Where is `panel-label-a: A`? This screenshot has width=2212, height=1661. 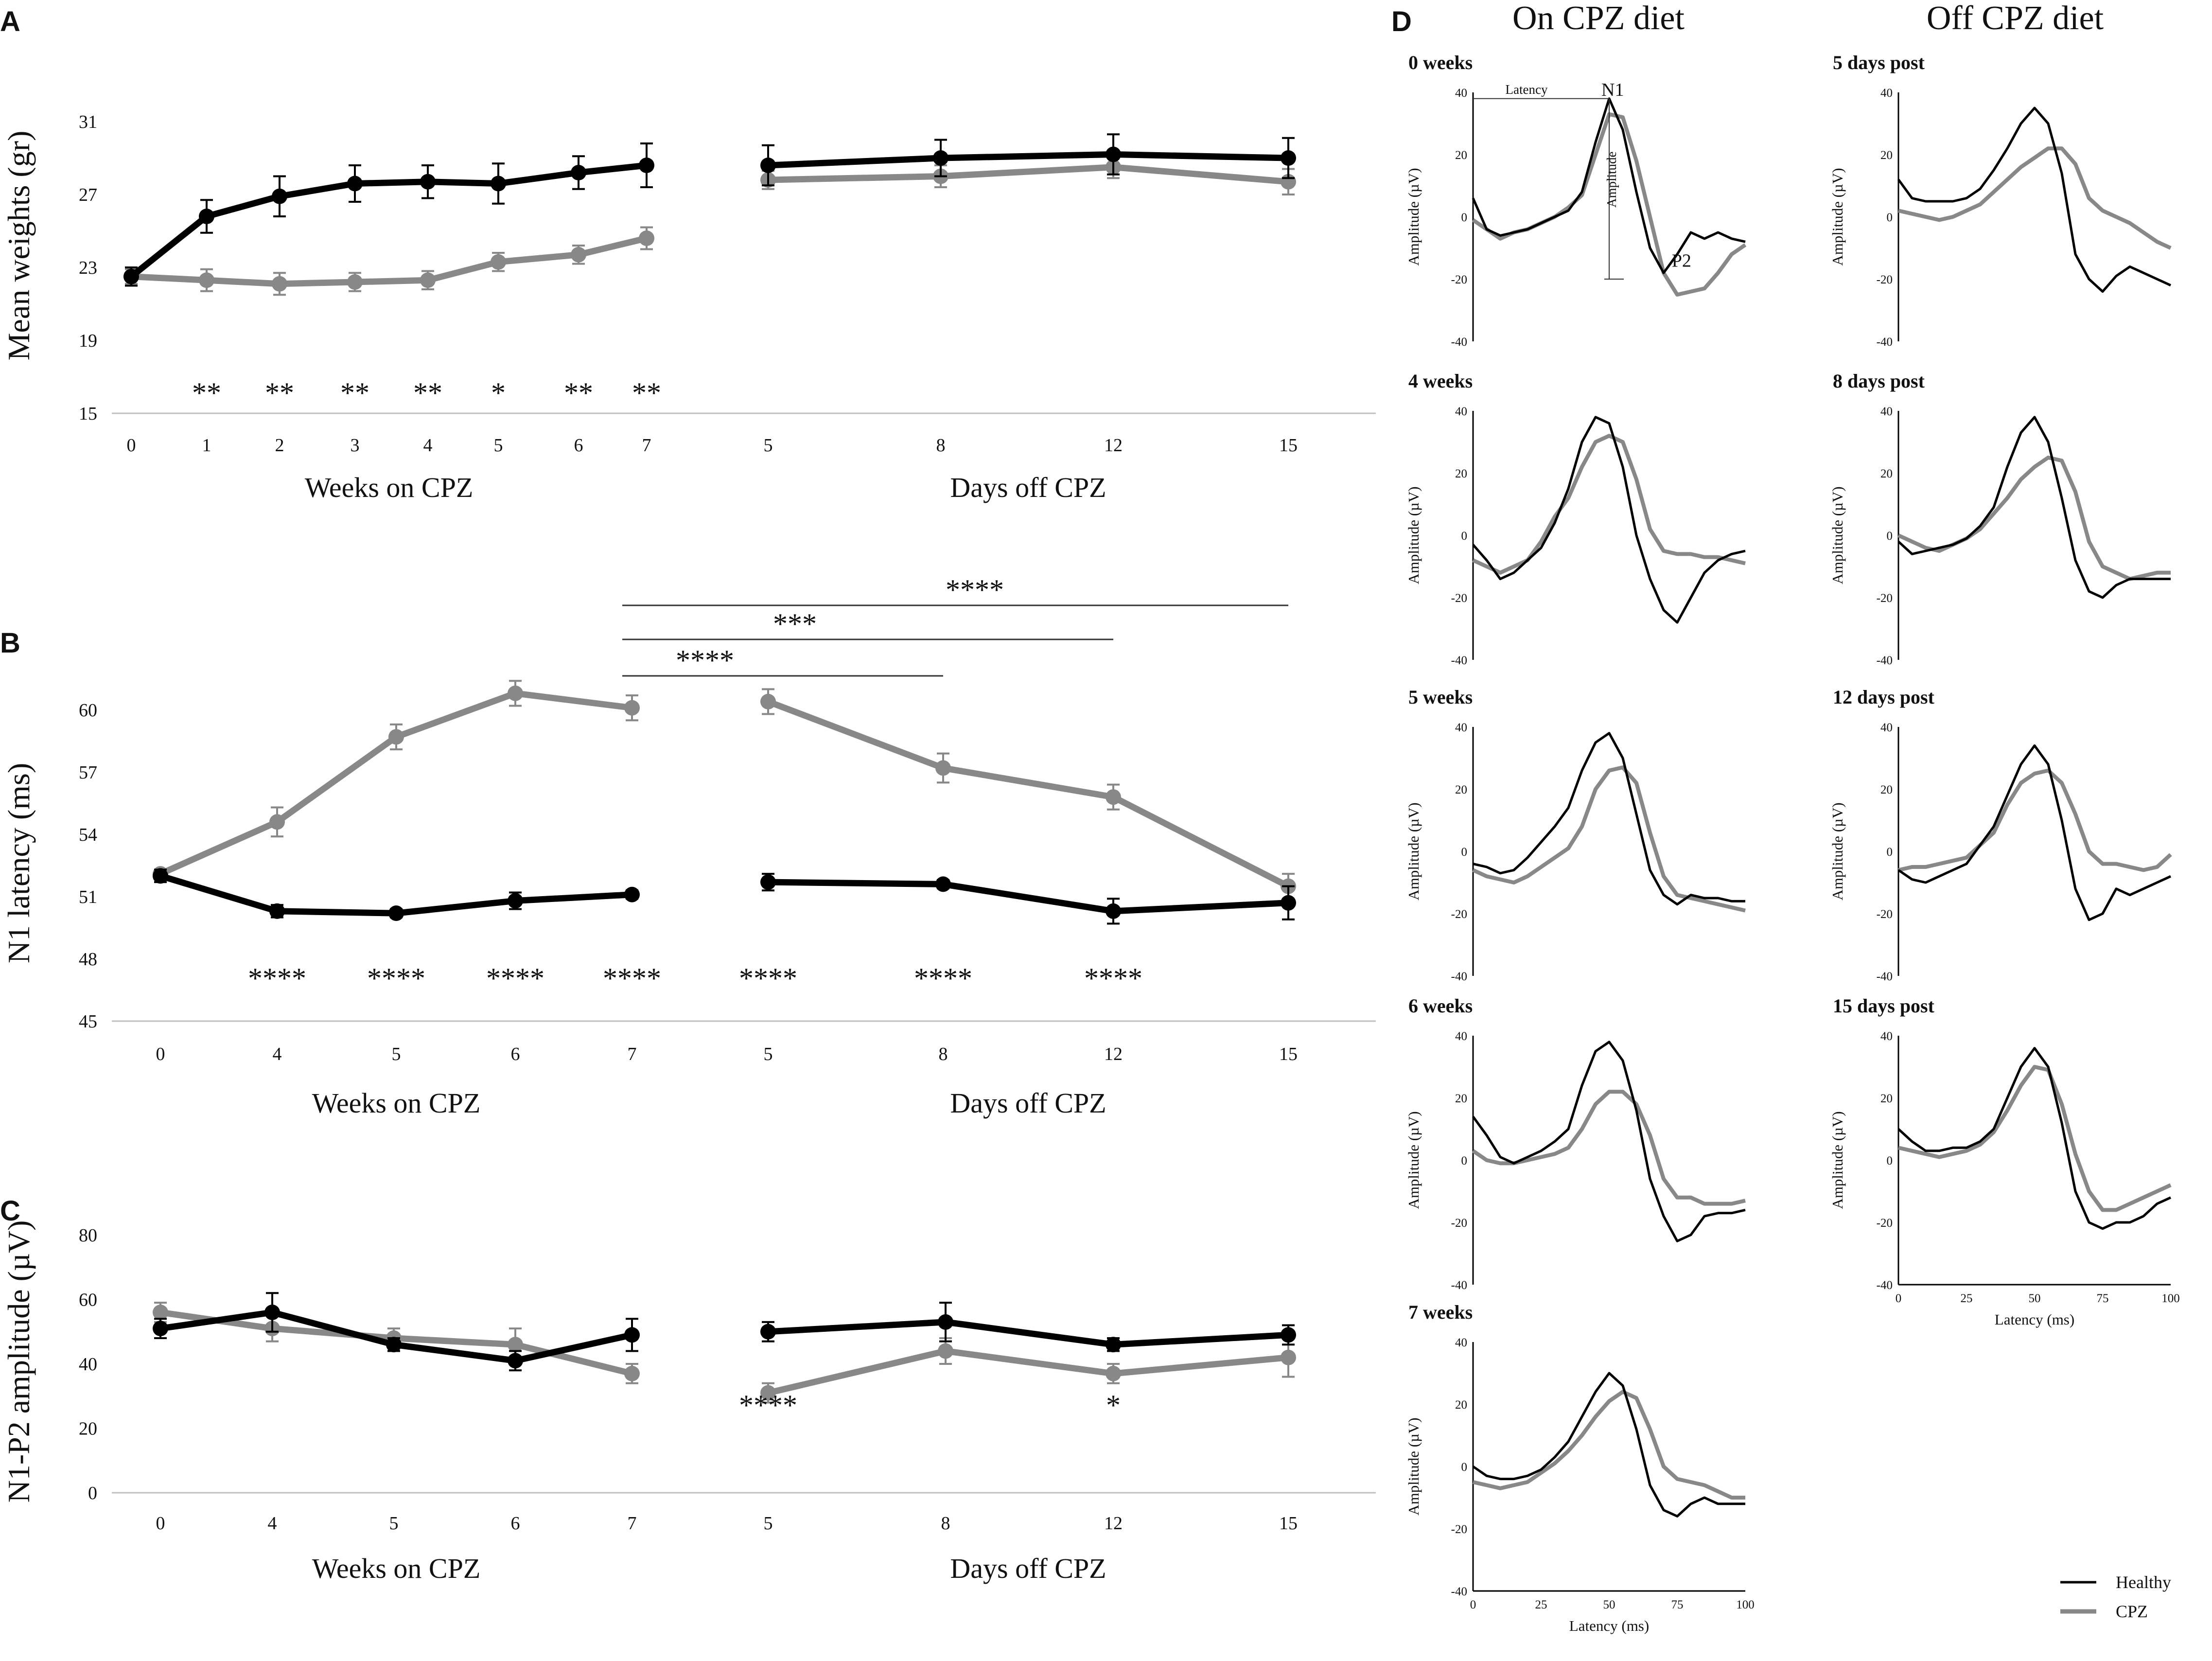 panel-label-a: A is located at coordinates (10, 21).